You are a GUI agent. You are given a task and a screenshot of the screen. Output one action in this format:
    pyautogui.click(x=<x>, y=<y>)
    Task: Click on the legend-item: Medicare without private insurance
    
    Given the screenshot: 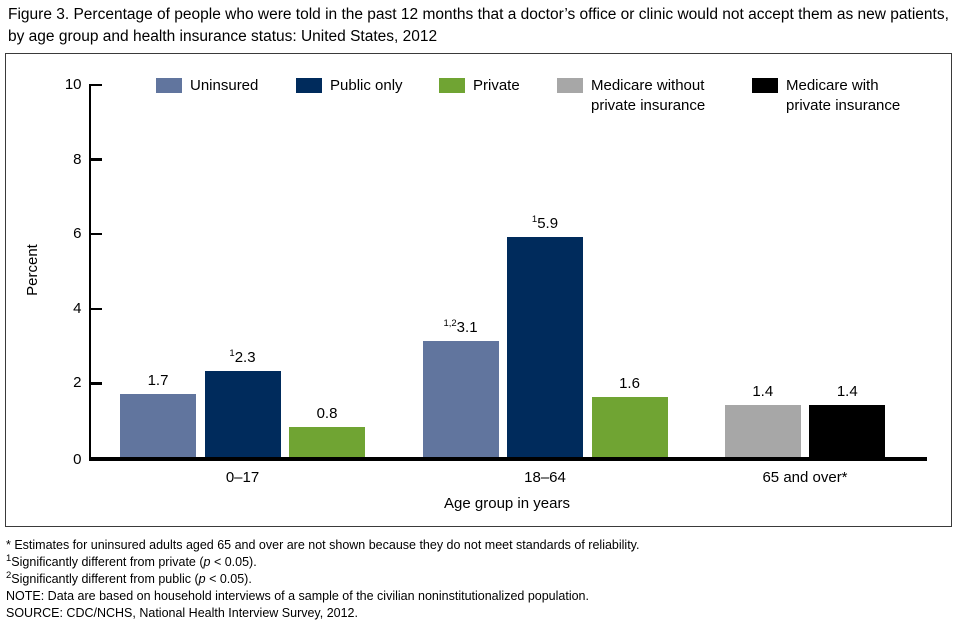 What is the action you would take?
    pyautogui.click(x=641, y=95)
    